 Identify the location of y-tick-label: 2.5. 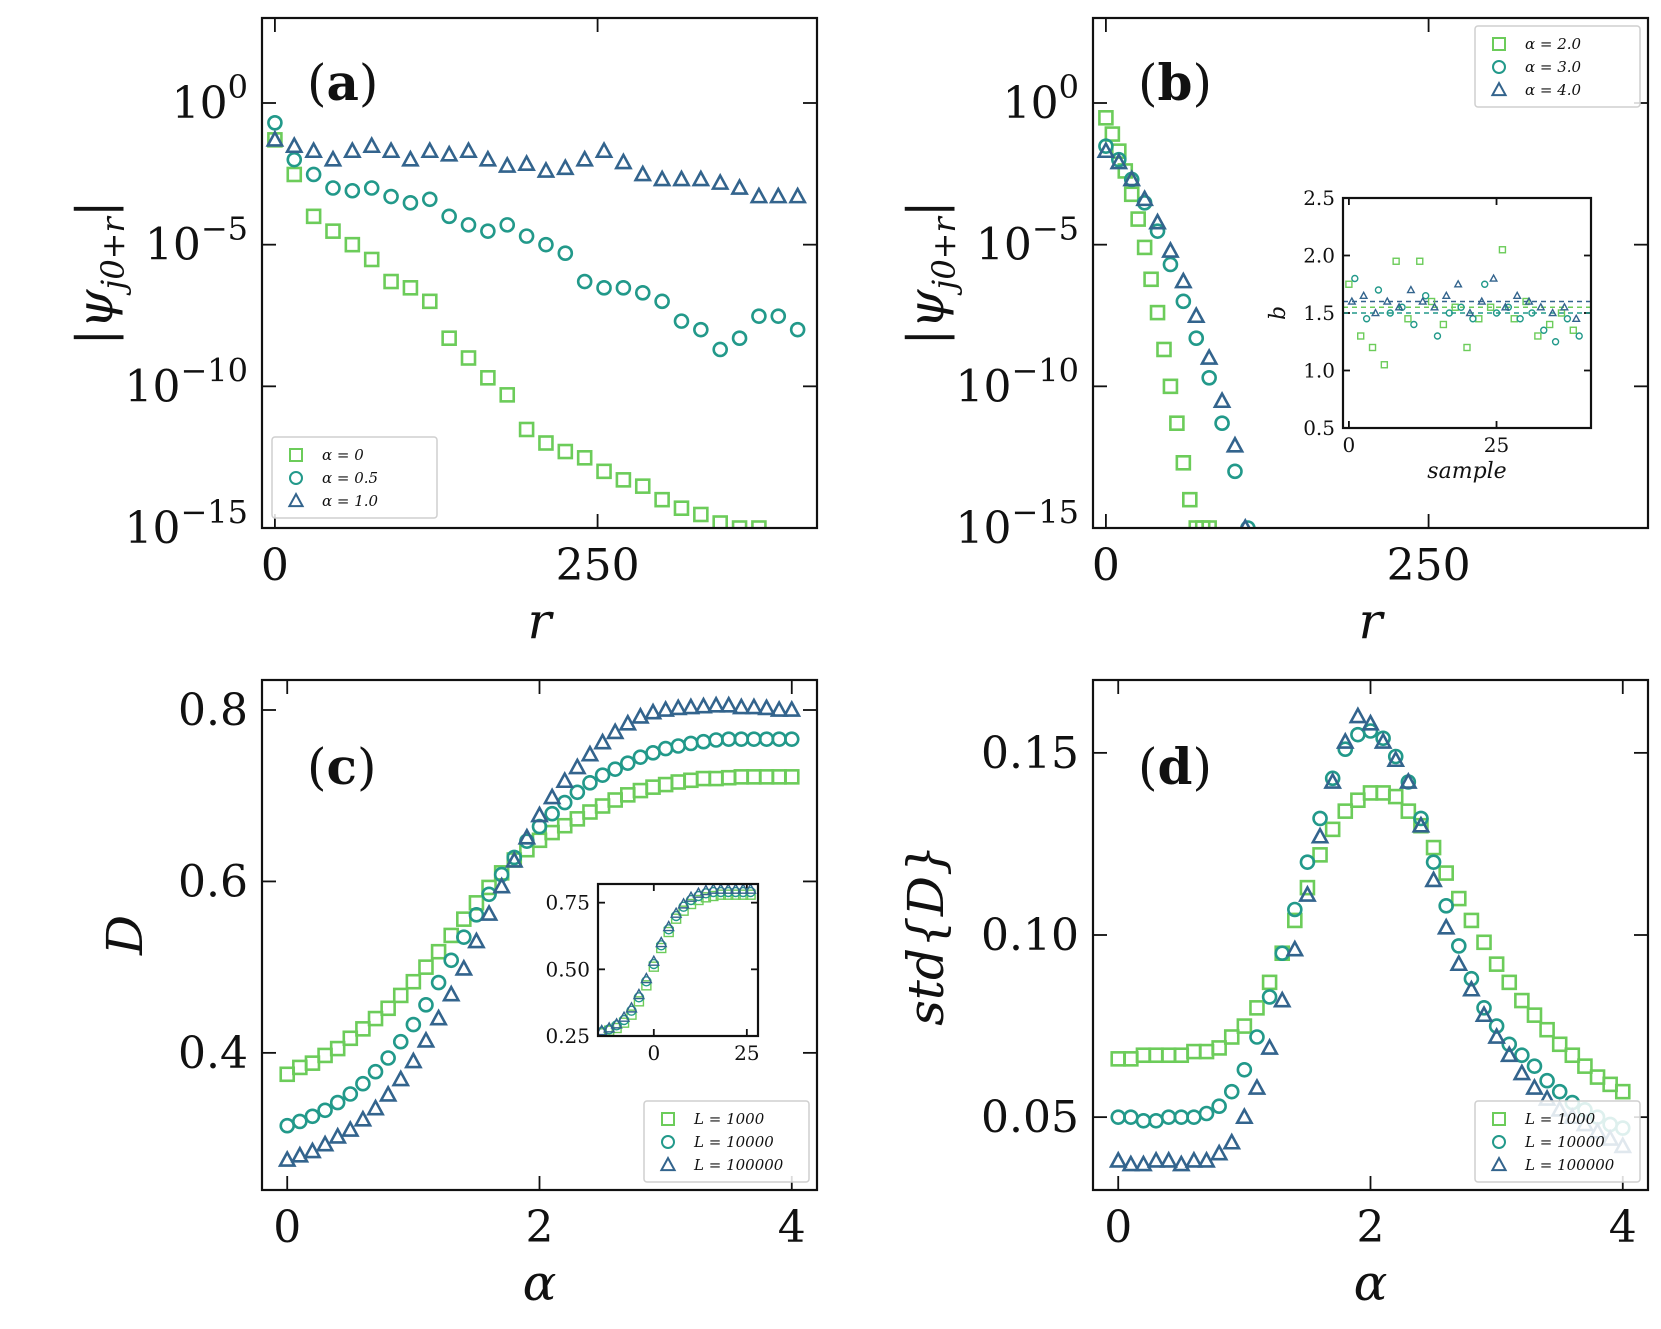
(1319, 198).